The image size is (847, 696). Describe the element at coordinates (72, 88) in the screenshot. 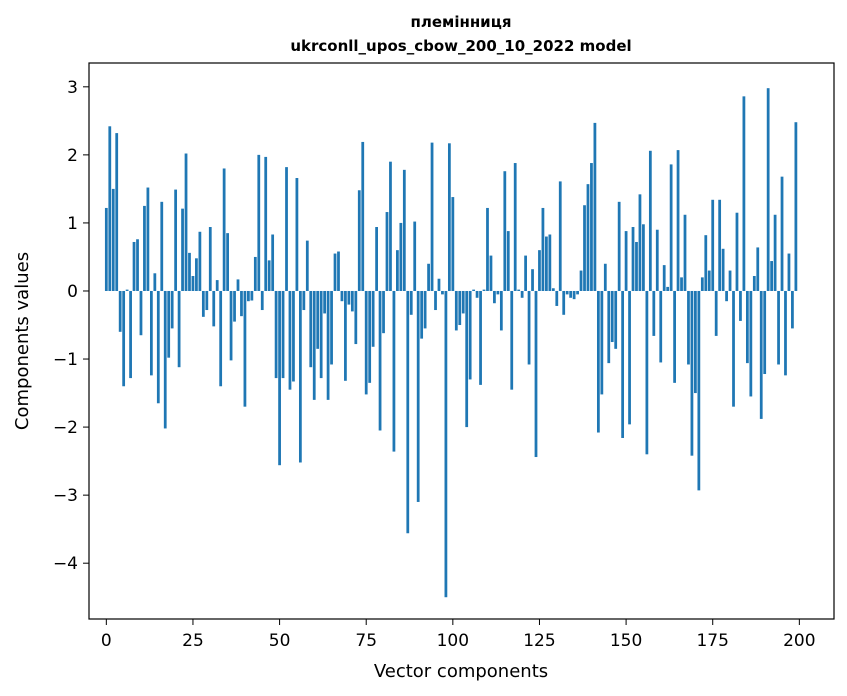

I see `y-tick-label: 3` at that location.